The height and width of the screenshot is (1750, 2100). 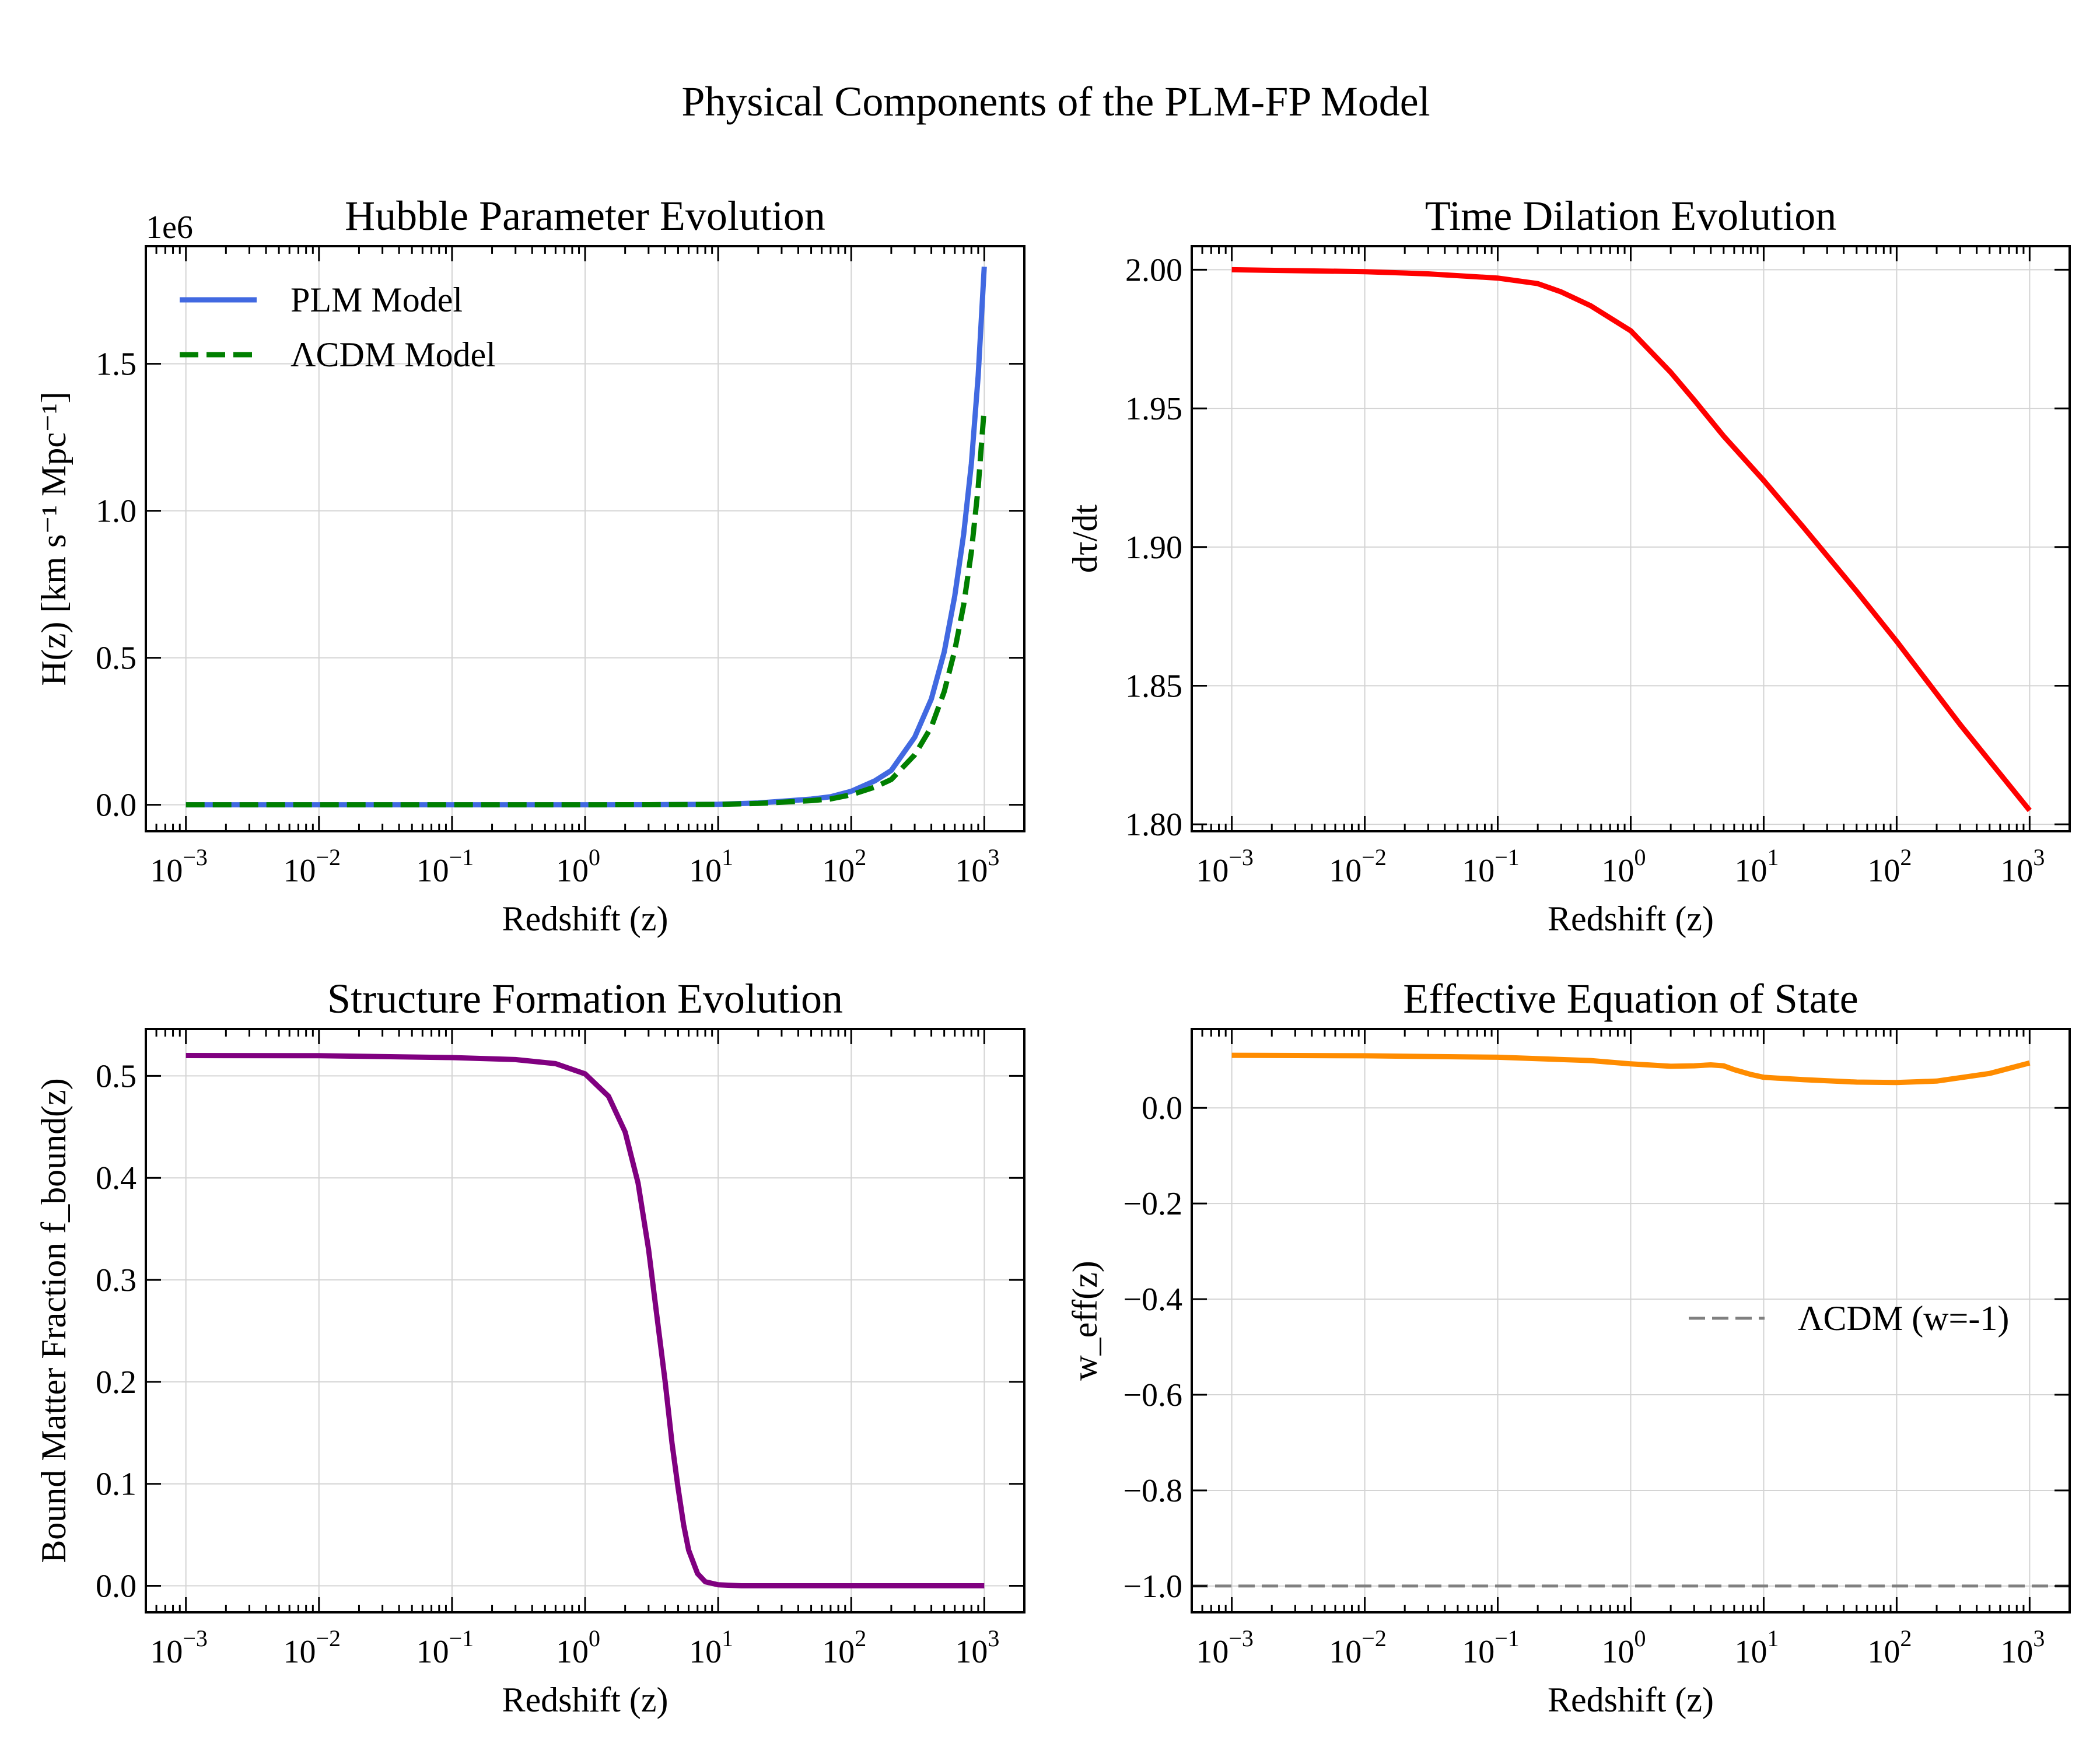 I want to click on legend-label: ΛCDM (w=-1), so click(x=1903, y=1318).